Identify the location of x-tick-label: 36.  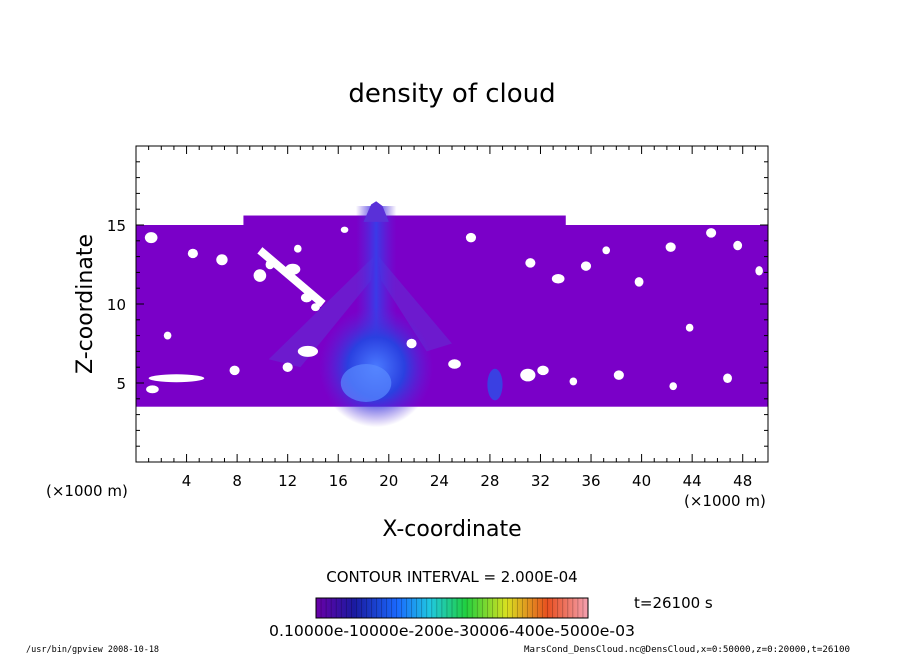
(590, 481).